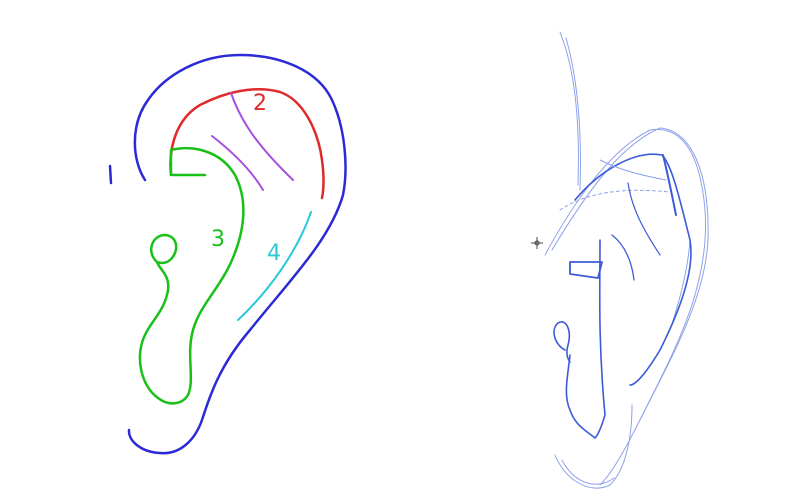  What do you see at coordinates (218, 239) in the screenshot?
I see `region-label-3: 3` at bounding box center [218, 239].